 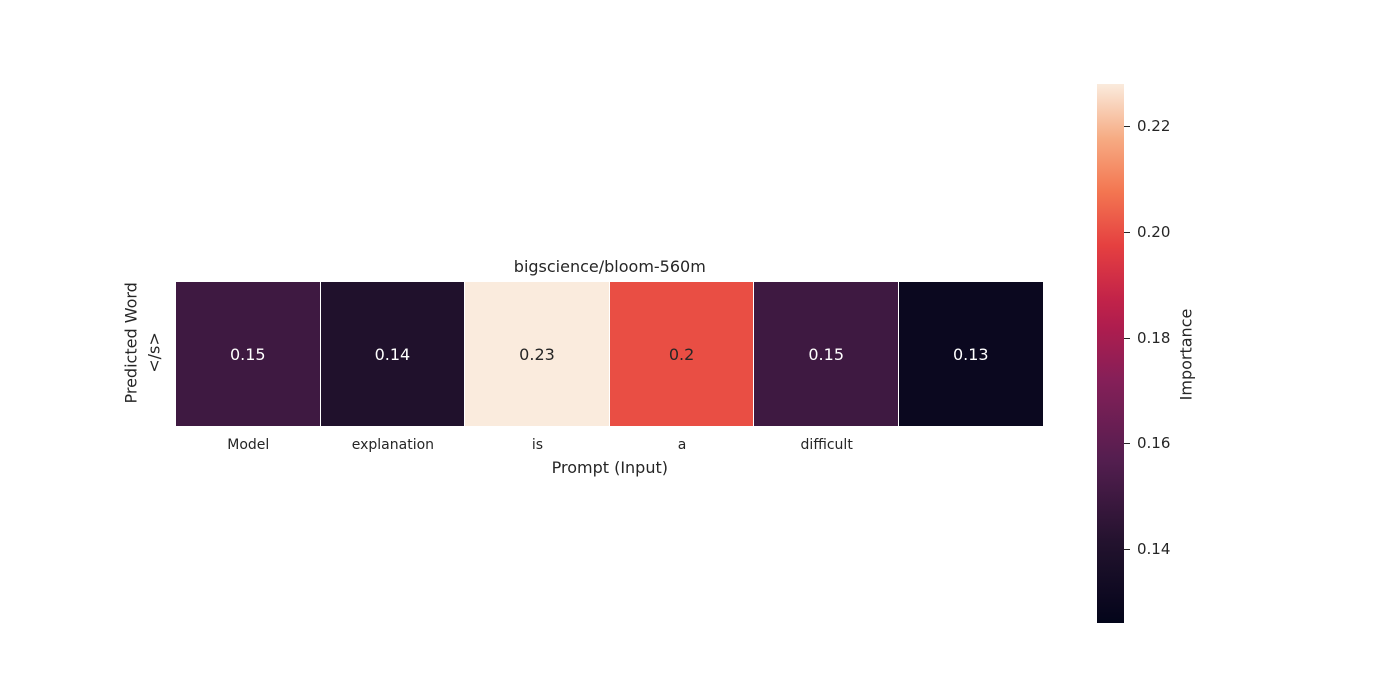 I want to click on cell-value-label: 0.14, so click(x=392, y=354).